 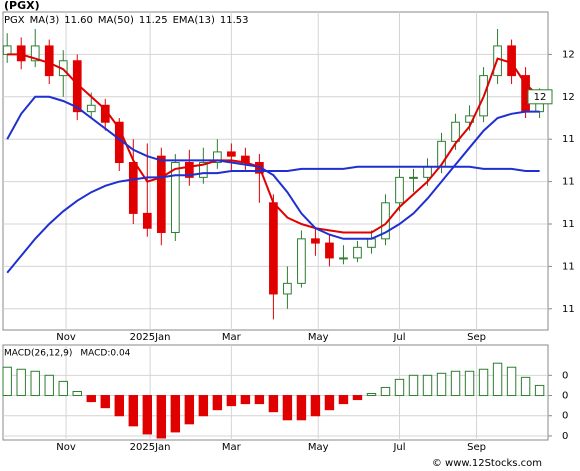 I want to click on last-price-label: 12, so click(x=540, y=97).